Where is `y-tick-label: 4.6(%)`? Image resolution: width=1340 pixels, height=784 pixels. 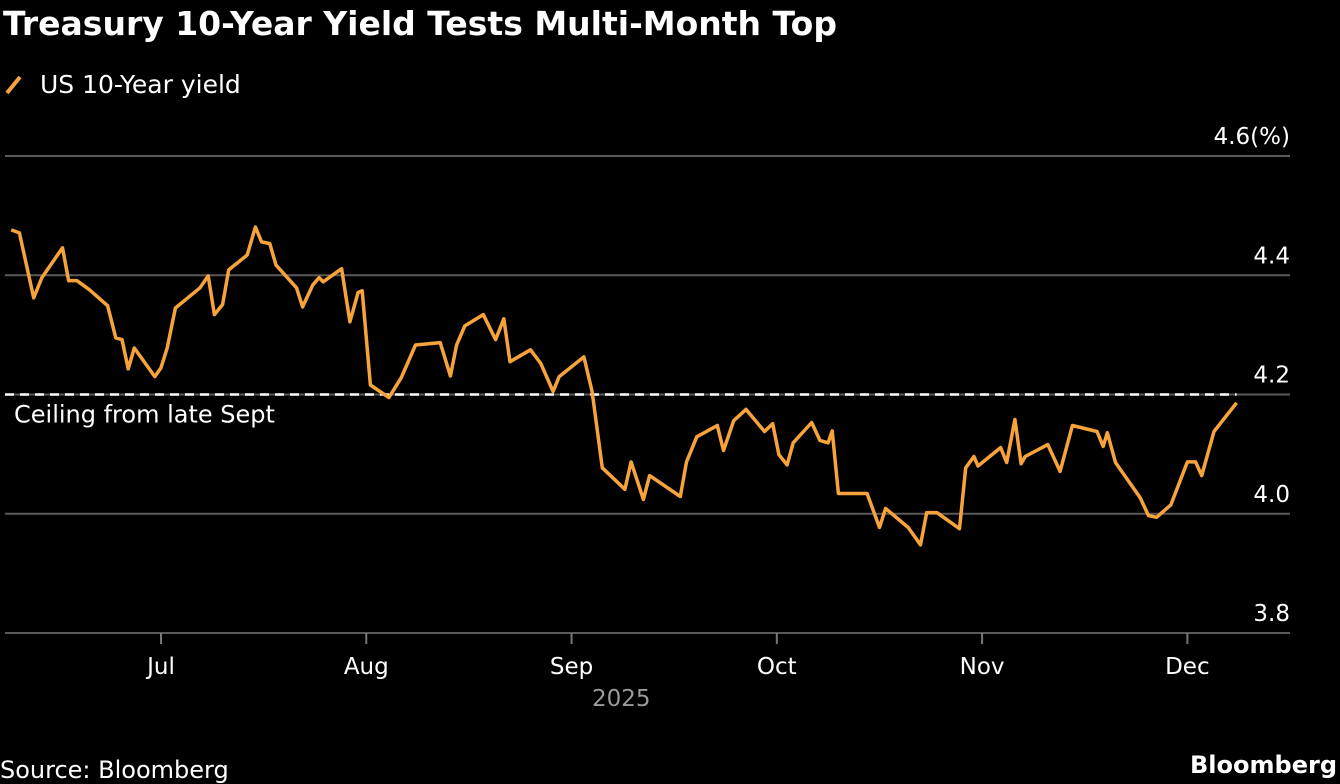
y-tick-label: 4.6(%) is located at coordinates (1252, 137).